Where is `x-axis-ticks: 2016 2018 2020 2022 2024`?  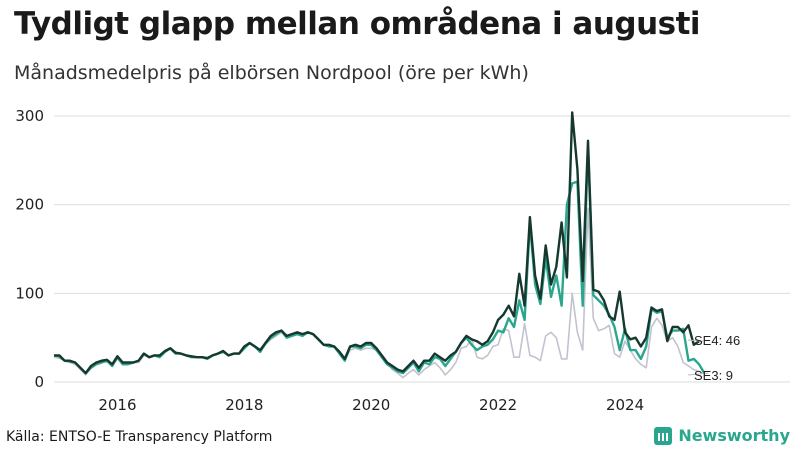
x-axis-ticks: 2016 2018 2020 2022 2024 is located at coordinates (371, 405).